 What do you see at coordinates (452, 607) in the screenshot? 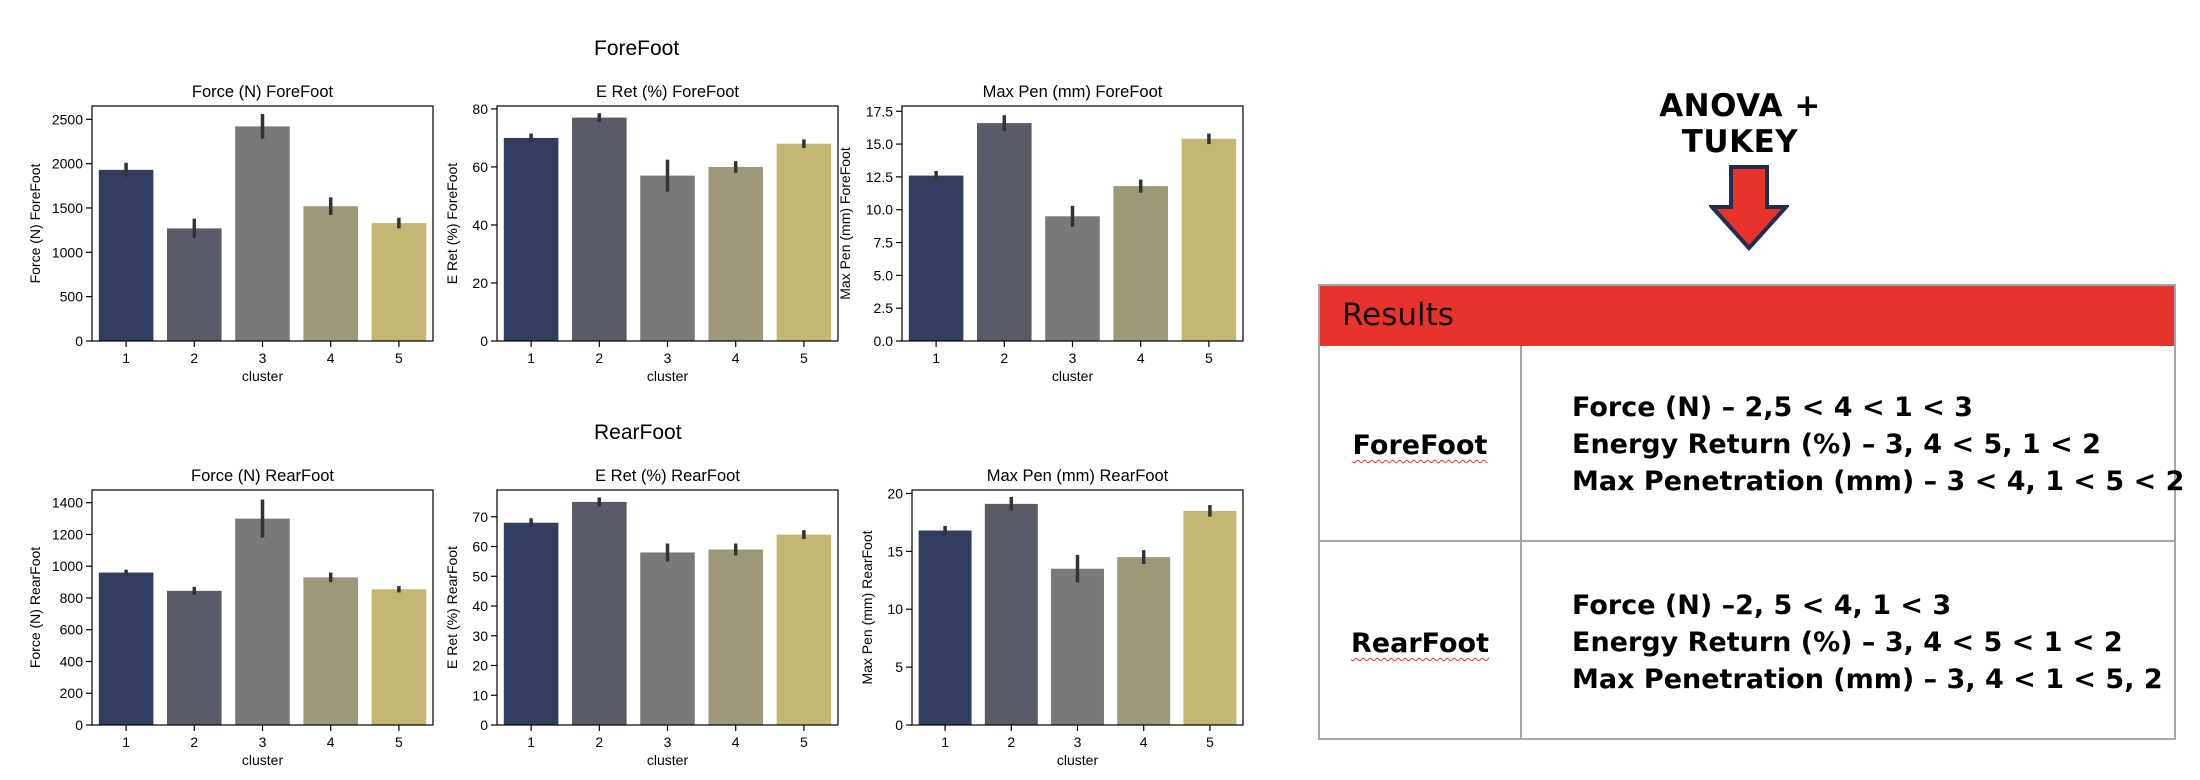
I see `y-axis-label: E Ret (%) RearFoot` at bounding box center [452, 607].